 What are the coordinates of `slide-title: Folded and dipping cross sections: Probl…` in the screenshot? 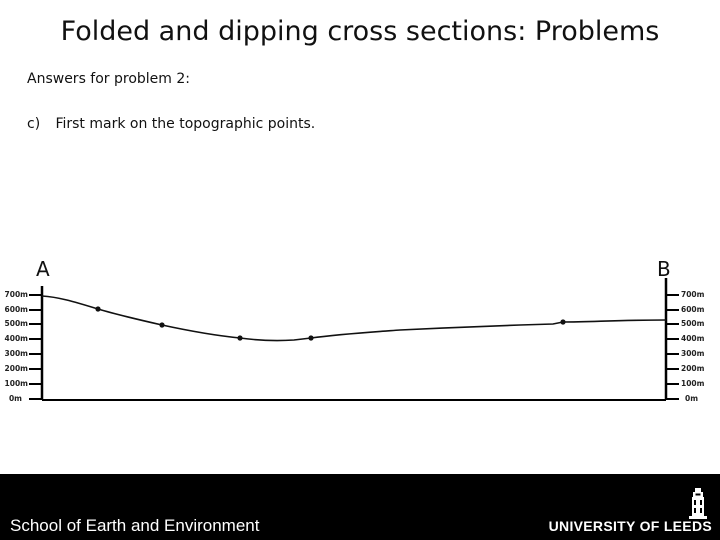 It's located at (360, 31).